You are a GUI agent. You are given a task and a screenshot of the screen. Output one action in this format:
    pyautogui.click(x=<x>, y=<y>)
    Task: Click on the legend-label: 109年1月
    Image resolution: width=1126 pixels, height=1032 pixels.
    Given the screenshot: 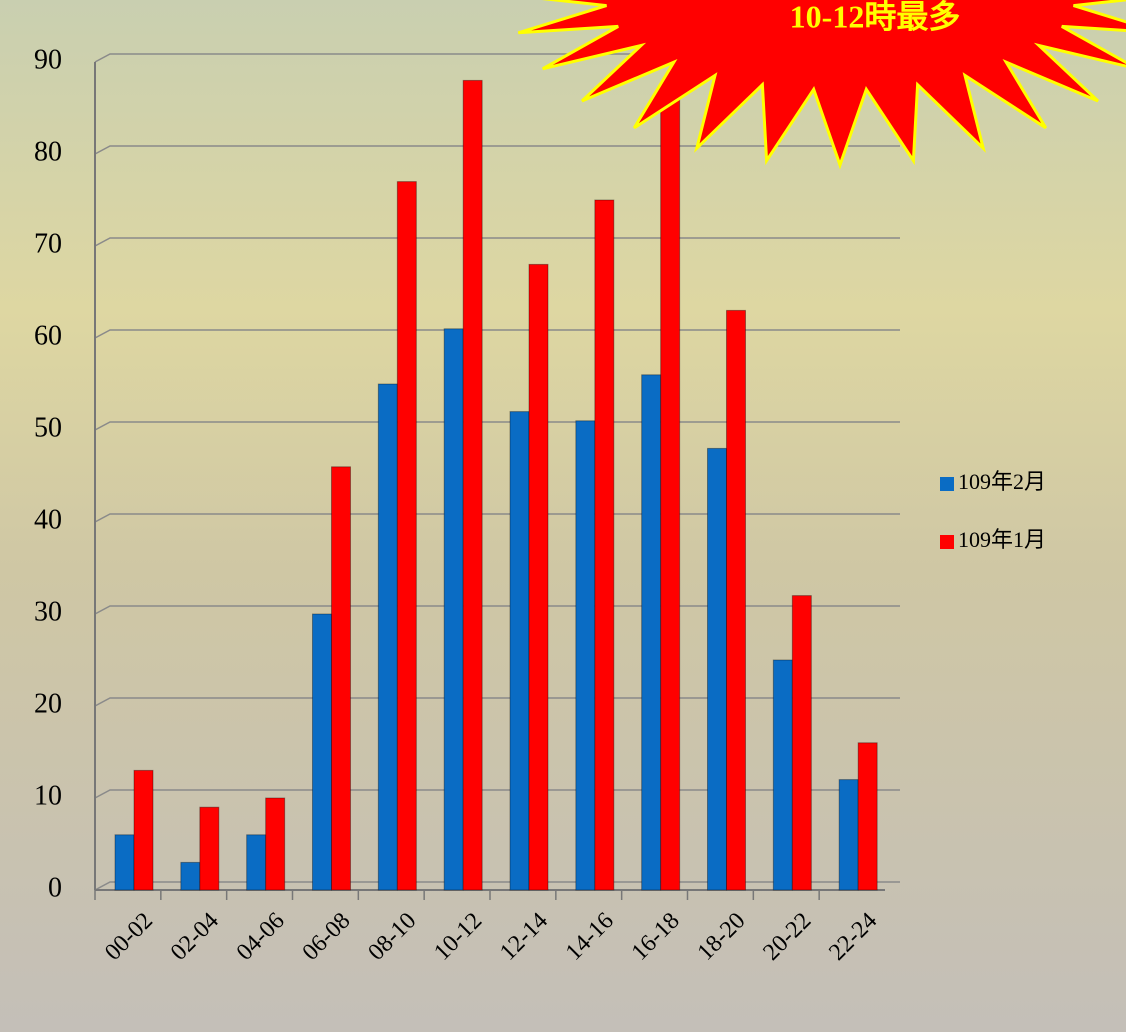 What is the action you would take?
    pyautogui.click(x=1002, y=539)
    